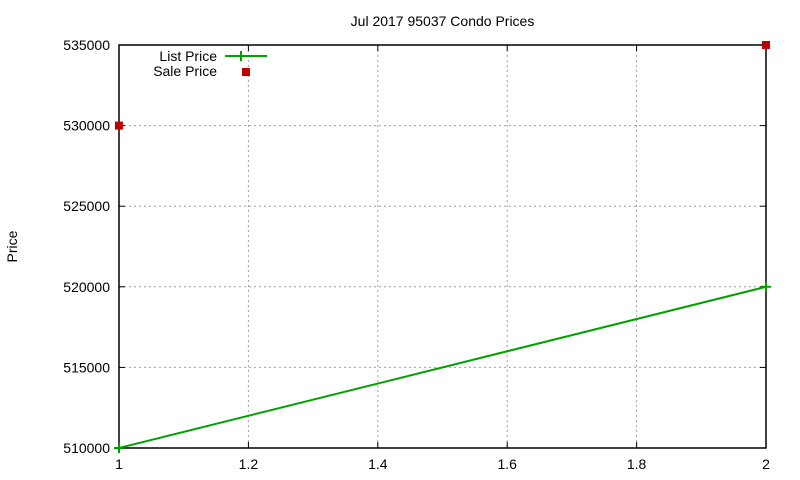 This screenshot has height=480, width=800. Describe the element at coordinates (86, 287) in the screenshot. I see `y-tick-label: 520000` at that location.